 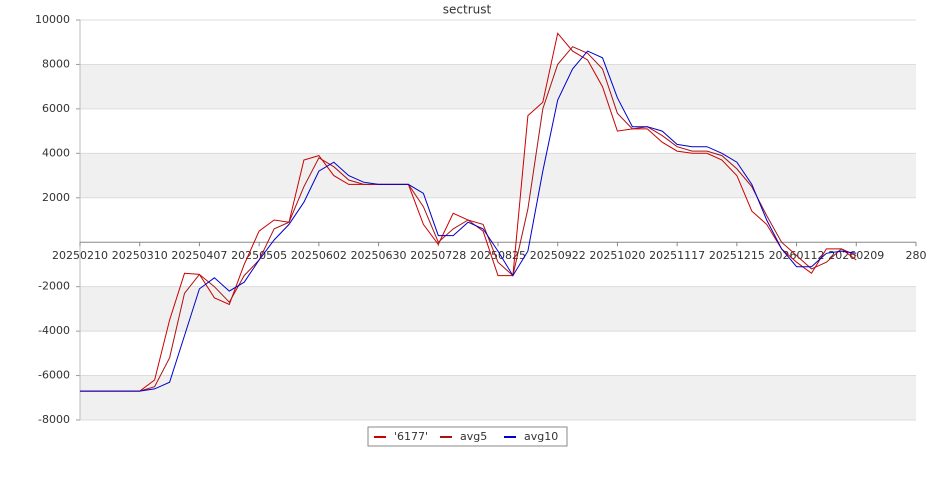 I want to click on x-tick-label: 20250922, so click(x=558, y=255).